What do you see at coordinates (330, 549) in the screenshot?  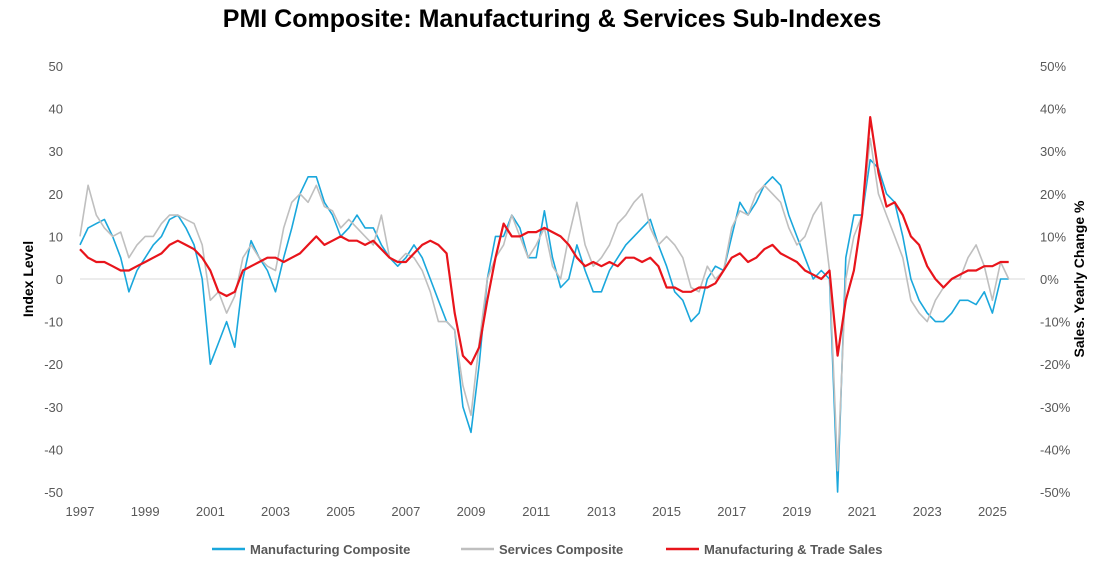 I see `legend-label: Manufacturing Composite` at bounding box center [330, 549].